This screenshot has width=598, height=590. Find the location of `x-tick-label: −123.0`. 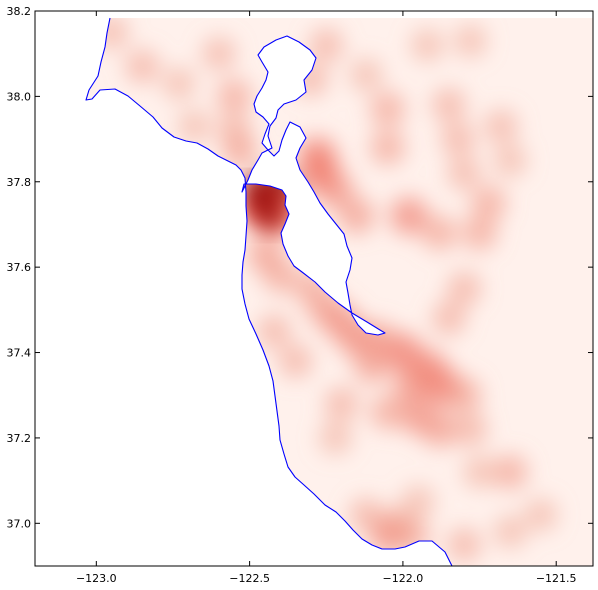

x-tick-label: −123.0 is located at coordinates (96, 578).